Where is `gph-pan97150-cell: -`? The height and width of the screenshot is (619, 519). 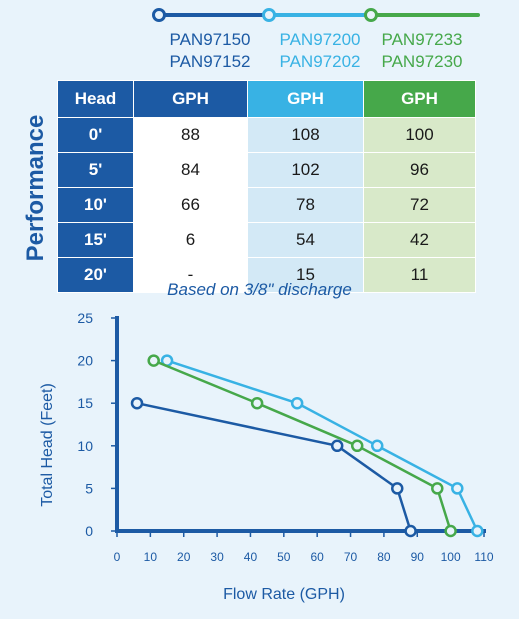
gph-pan97150-cell: - is located at coordinates (190, 275).